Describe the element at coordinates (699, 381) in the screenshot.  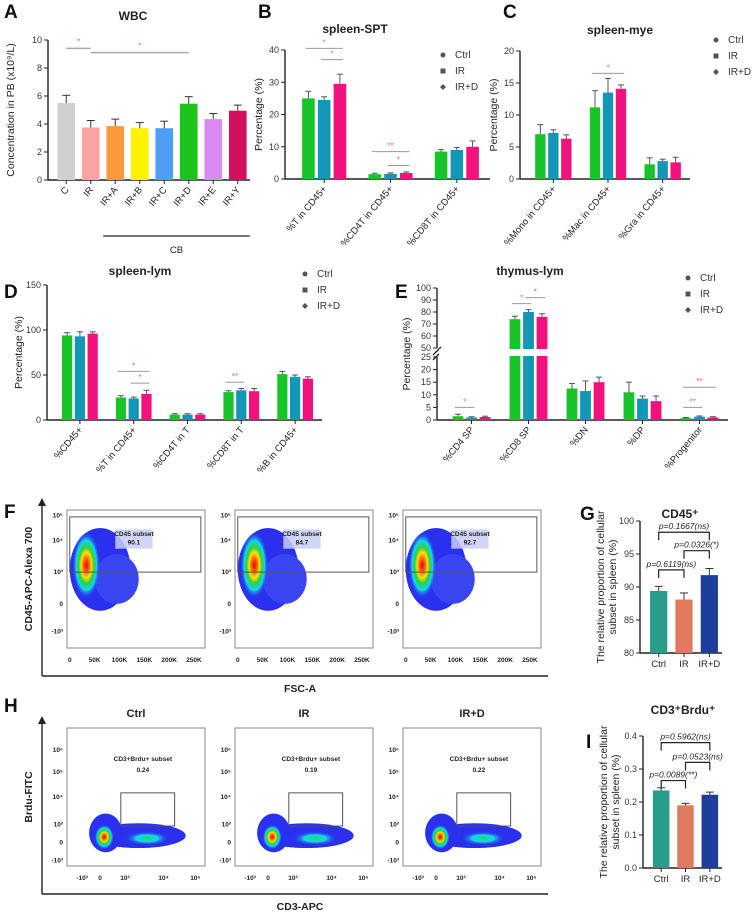
I see `significance-marker: **` at that location.